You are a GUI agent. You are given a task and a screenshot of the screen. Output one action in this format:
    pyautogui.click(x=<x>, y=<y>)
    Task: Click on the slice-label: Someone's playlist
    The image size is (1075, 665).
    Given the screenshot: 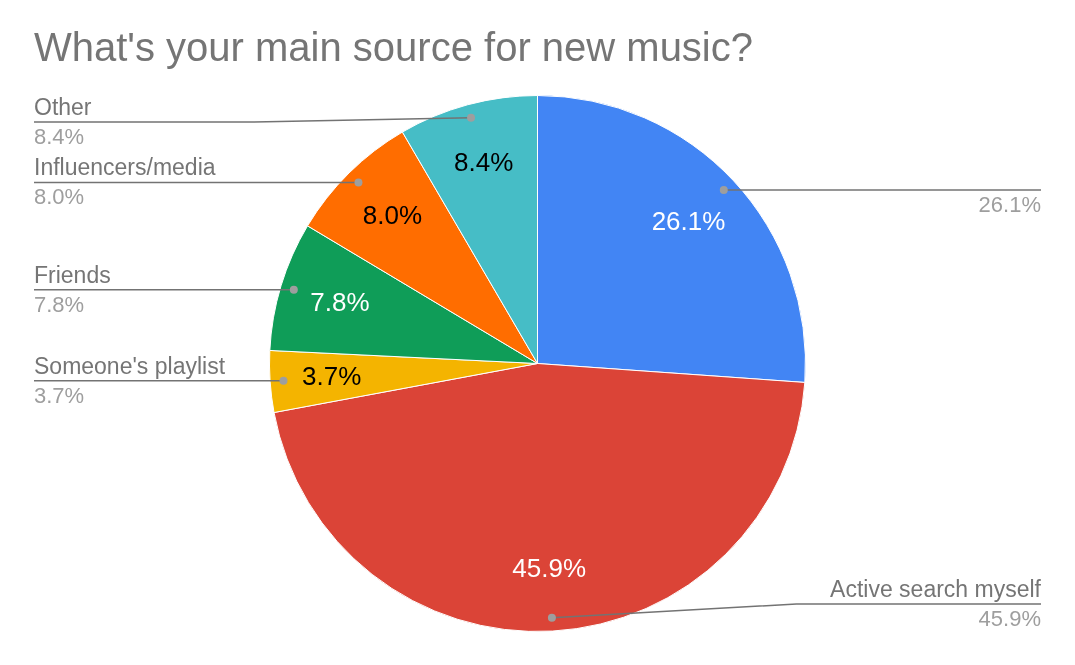 What is the action you would take?
    pyautogui.click(x=130, y=365)
    